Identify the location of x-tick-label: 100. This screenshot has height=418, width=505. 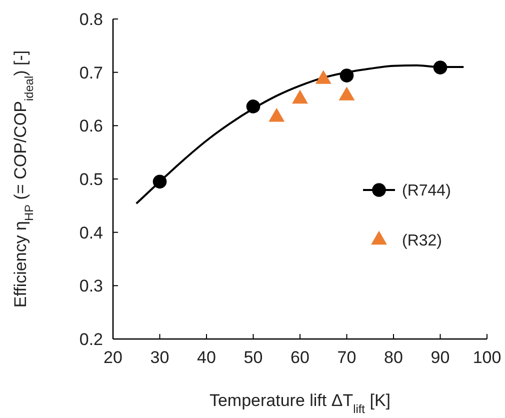
(487, 357).